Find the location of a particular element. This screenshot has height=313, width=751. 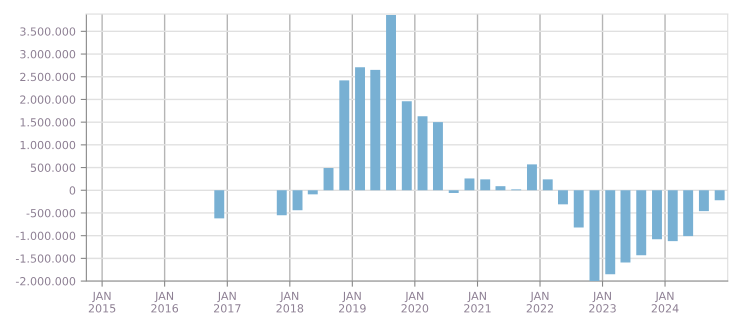

y-tick-label: 0 is located at coordinates (73, 190).